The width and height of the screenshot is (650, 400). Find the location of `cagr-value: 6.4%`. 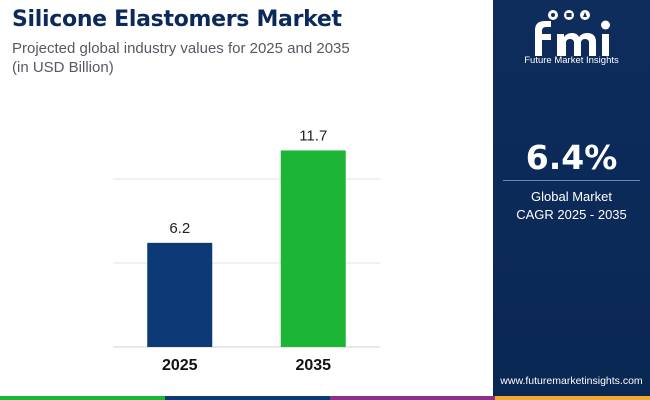

cagr-value: 6.4% is located at coordinates (571, 157).